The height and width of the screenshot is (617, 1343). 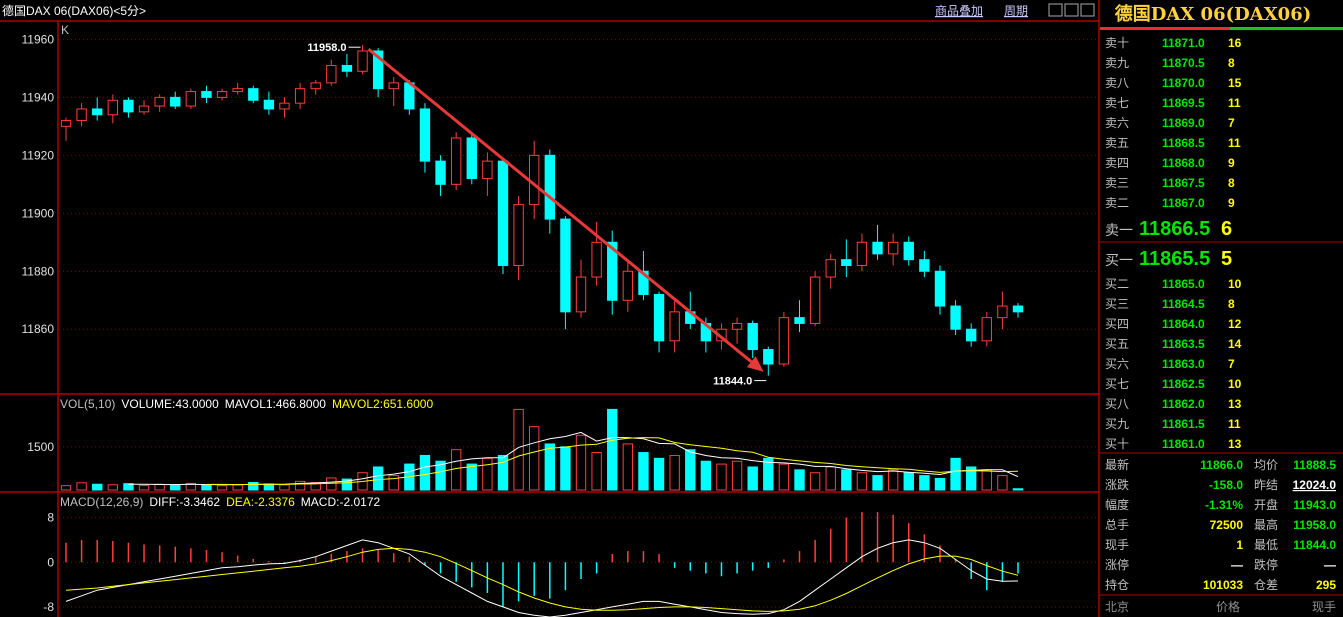 What do you see at coordinates (959, 10) in the screenshot?
I see `overlay-button: 商品叠加` at bounding box center [959, 10].